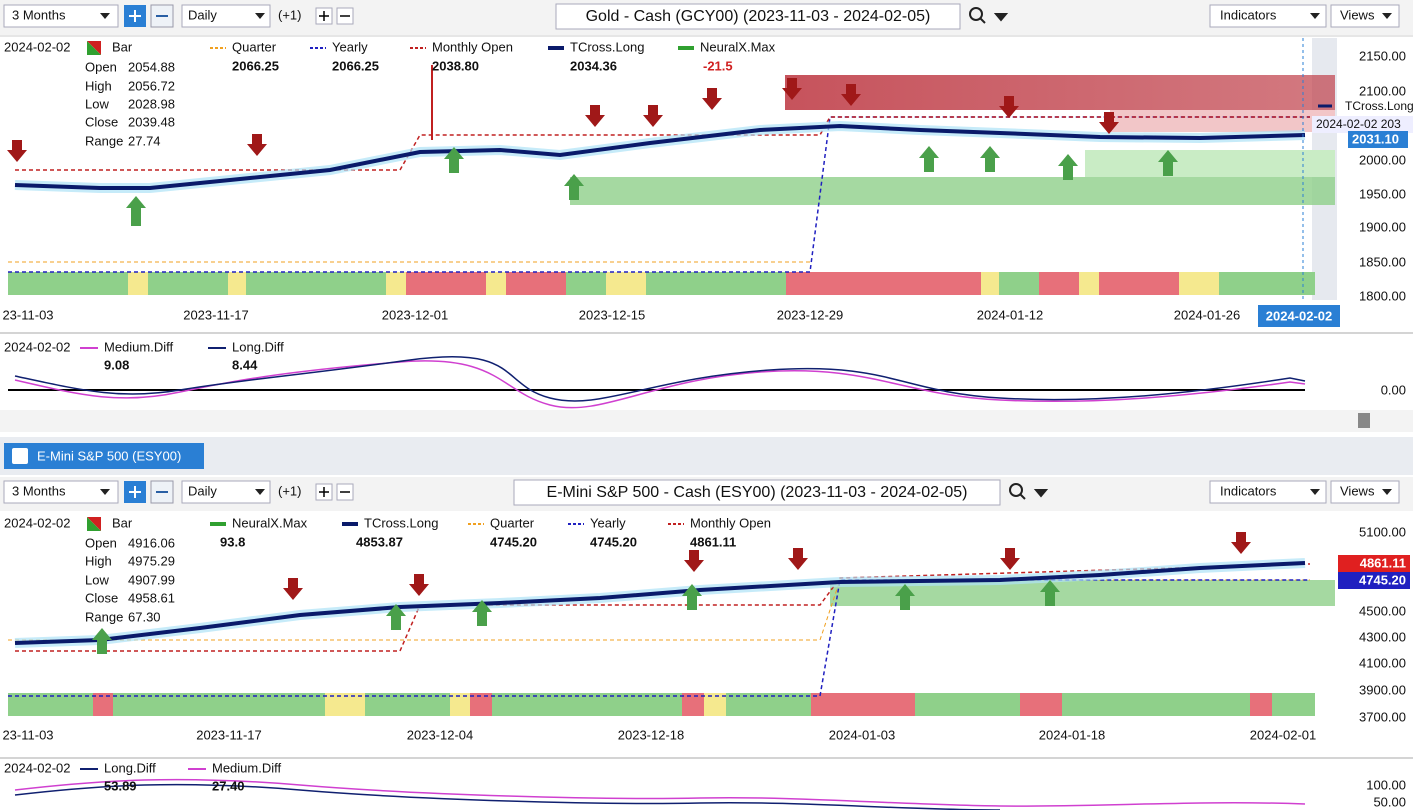 This screenshot has height=810, width=1413. I want to click on scrollbar, so click(706, 421).